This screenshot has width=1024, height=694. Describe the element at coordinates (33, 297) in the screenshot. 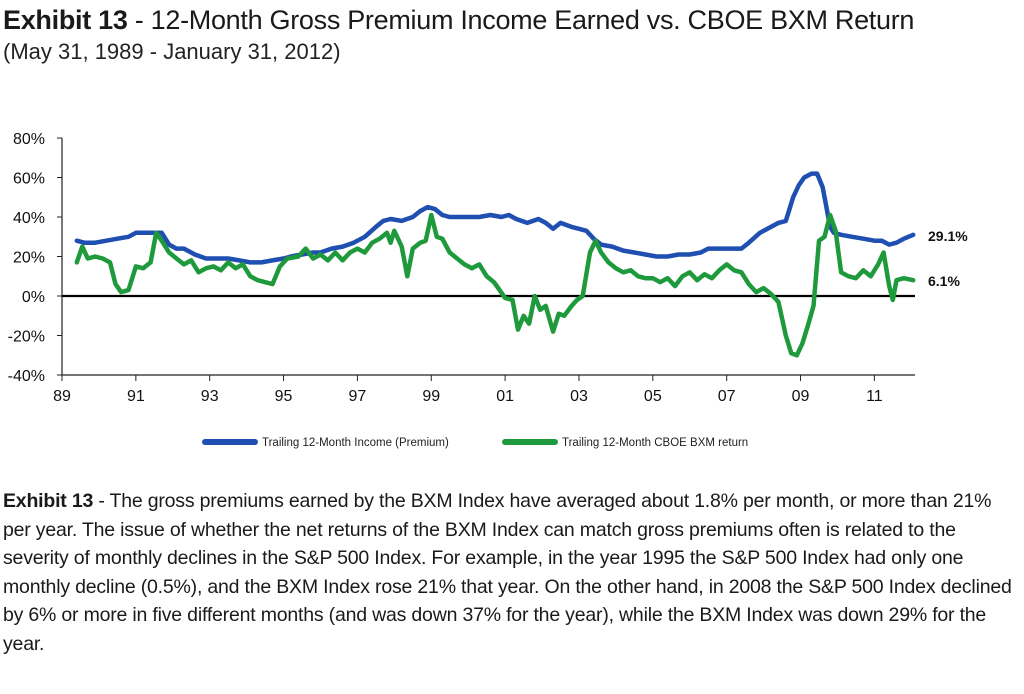

I see `y-tick-label: 0%` at that location.